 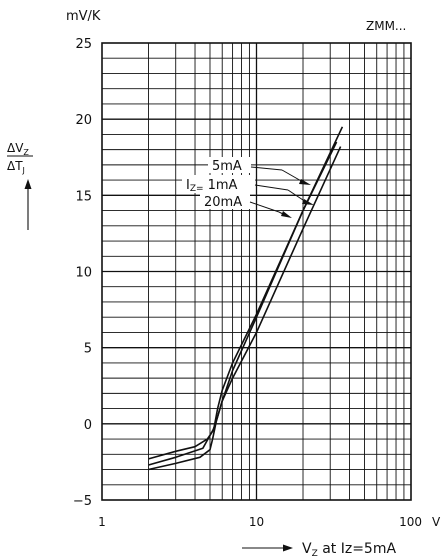 I want to click on x-unit-label: V, so click(x=436, y=522).